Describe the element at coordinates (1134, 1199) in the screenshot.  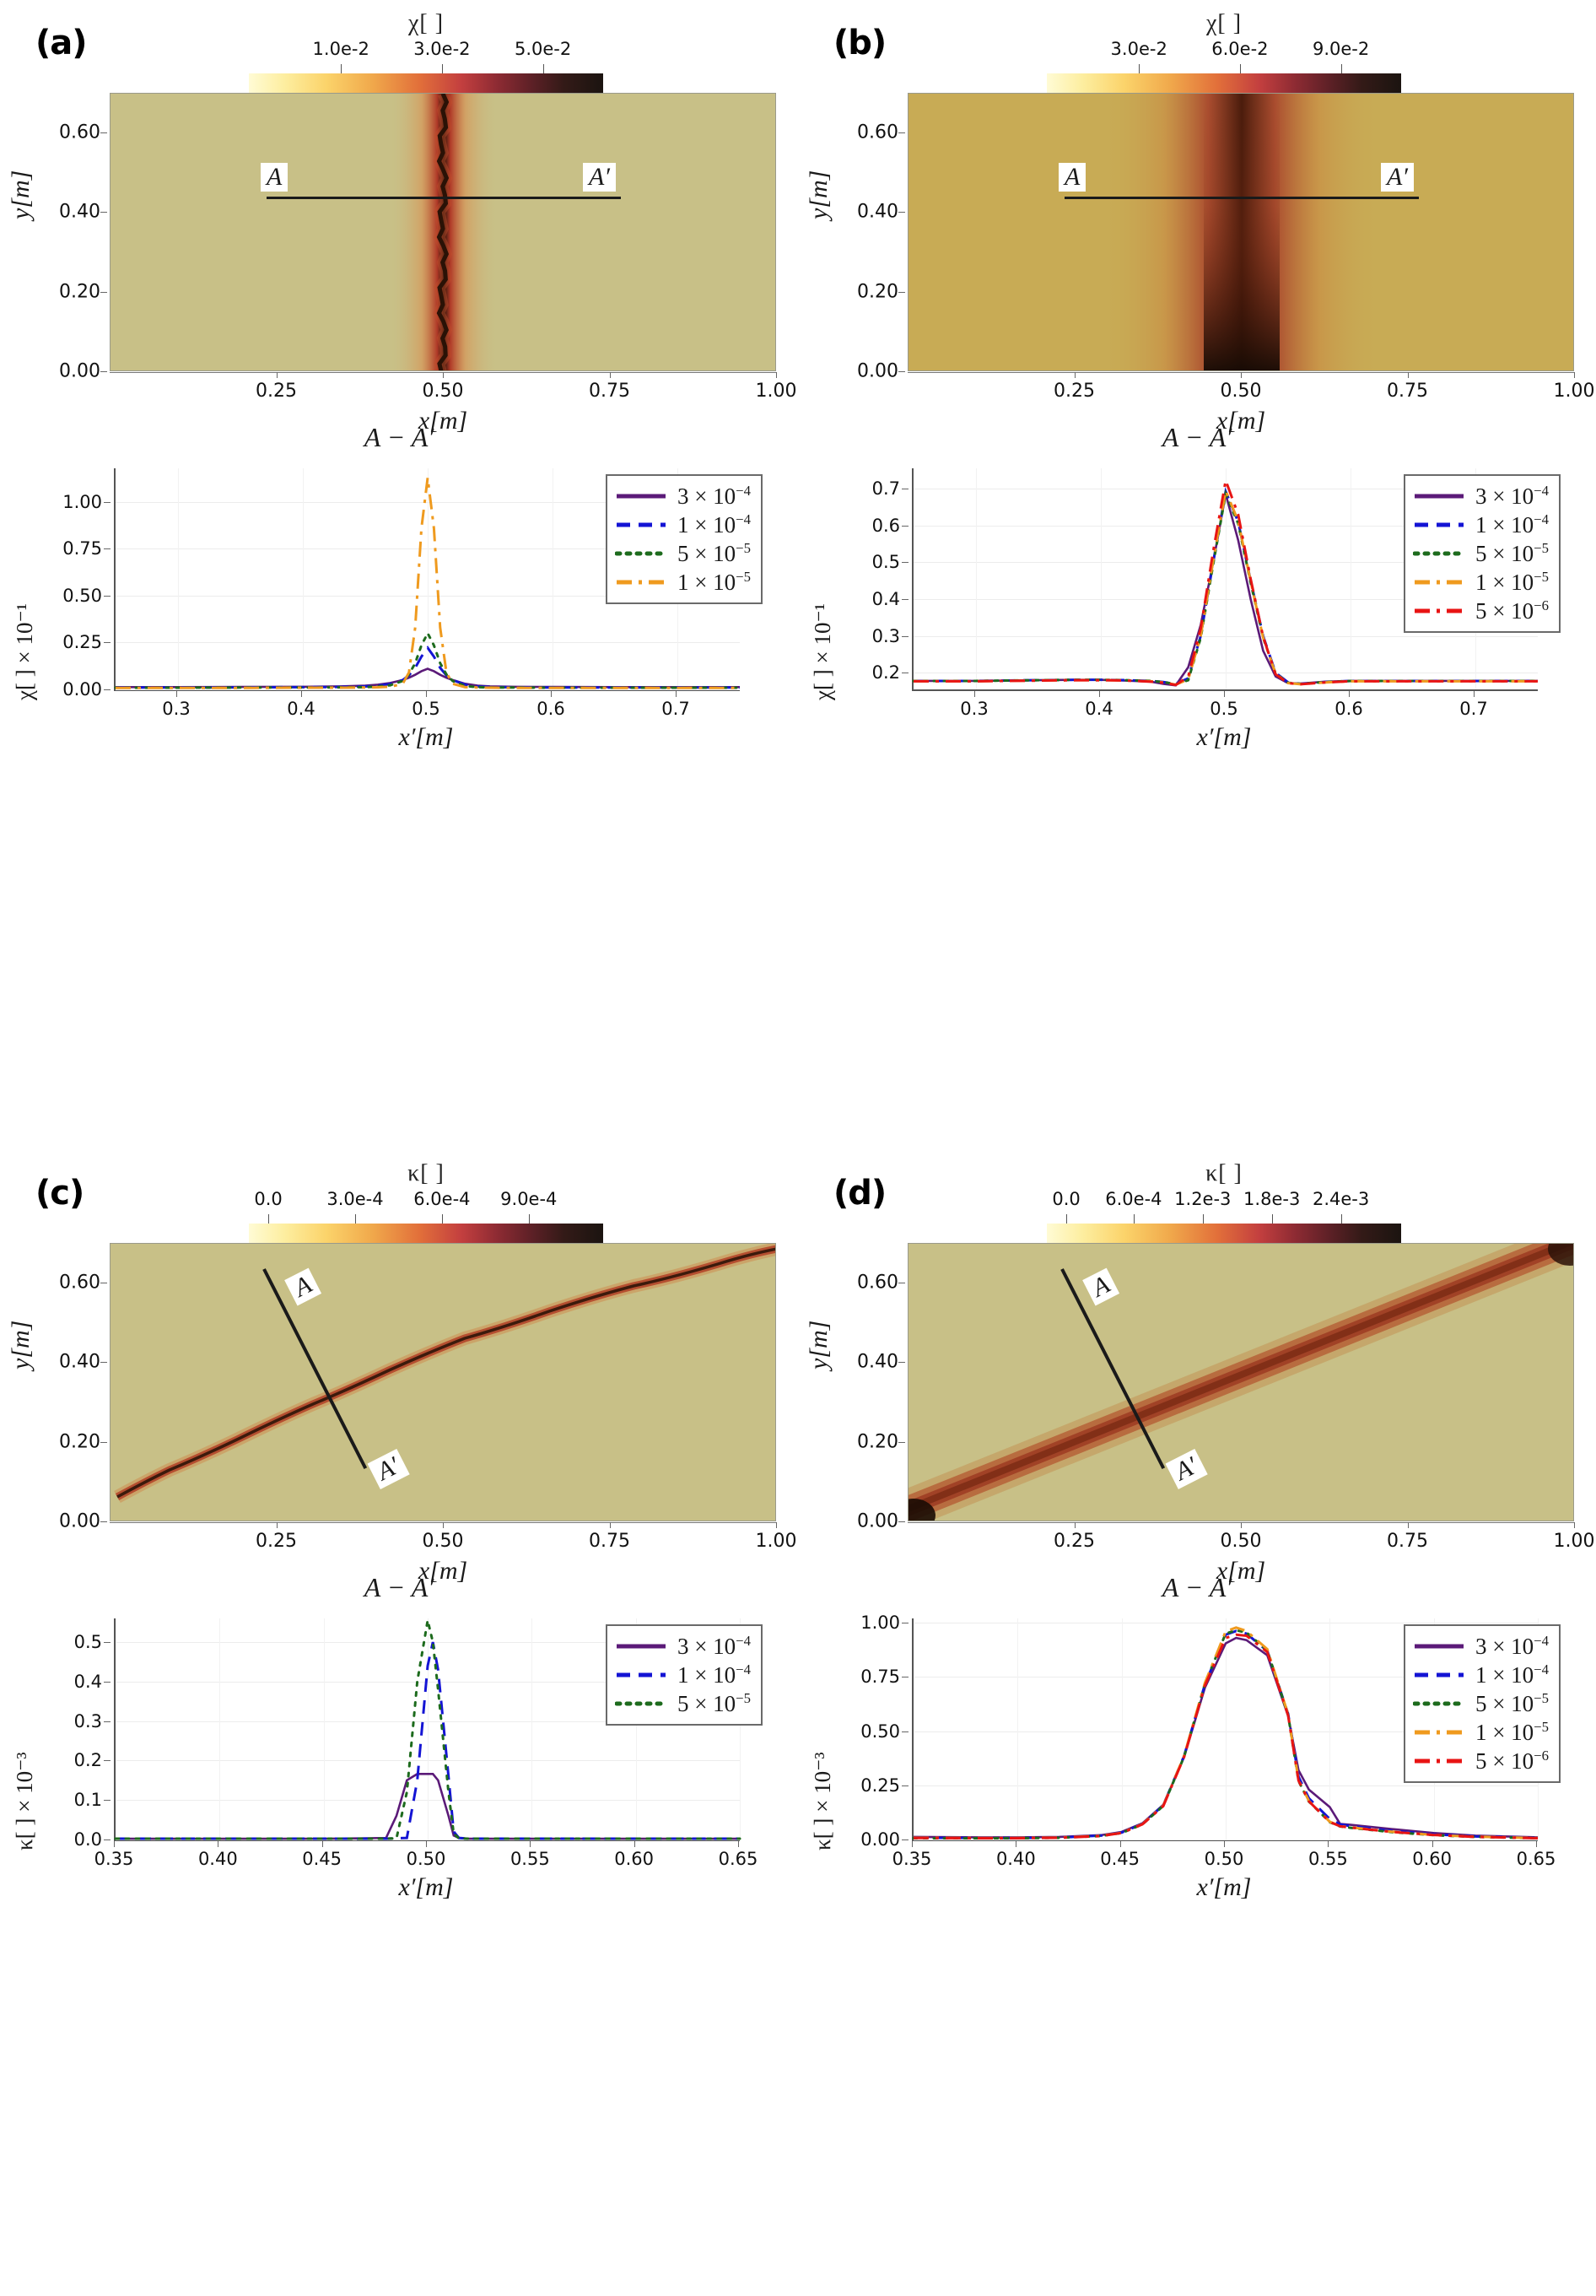
I see `colorbar-tick-label: 6.0e-4` at that location.